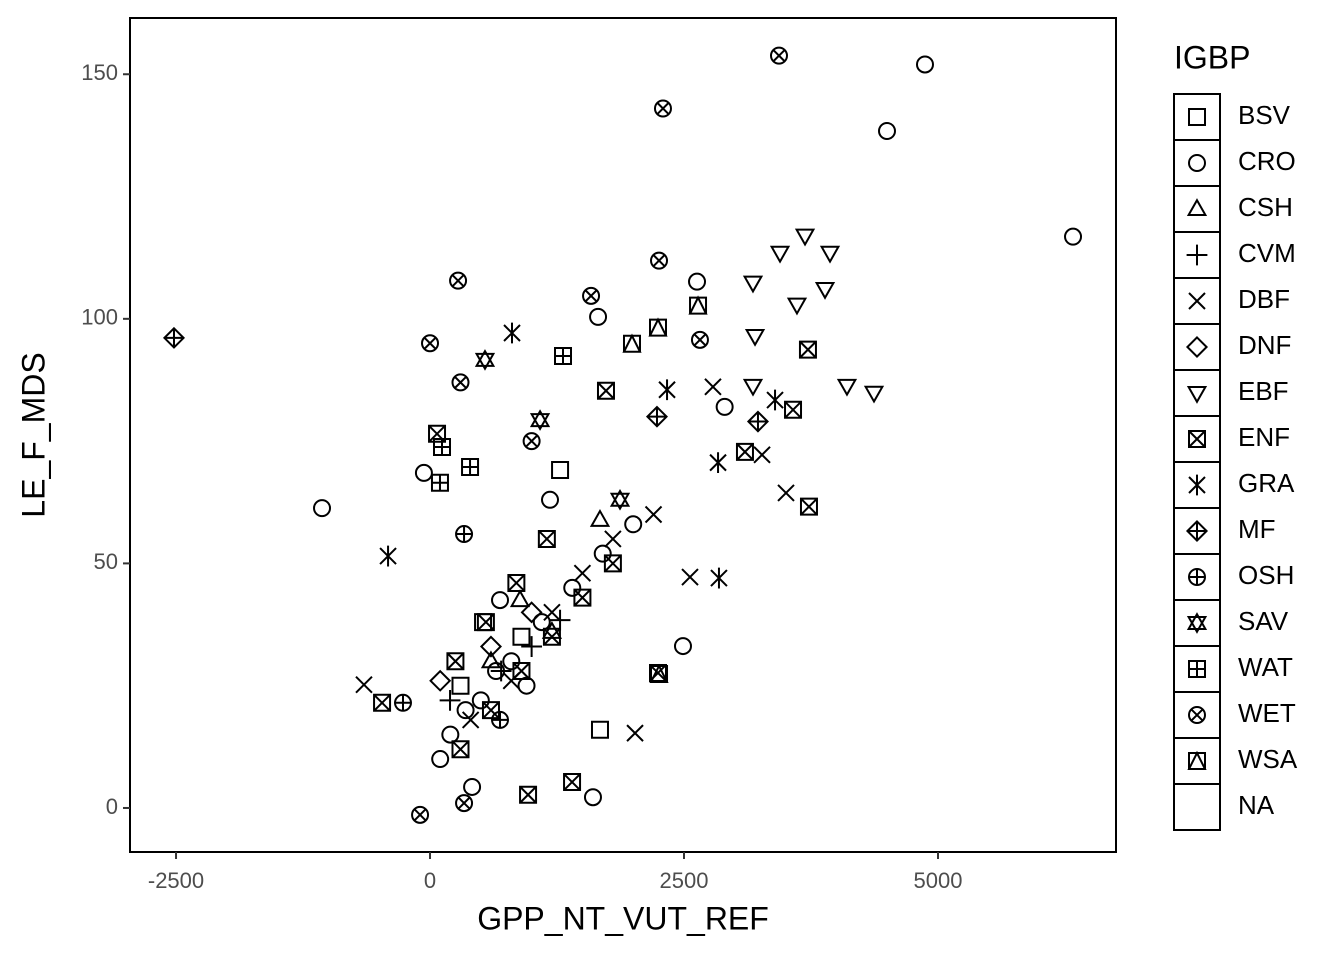 The width and height of the screenshot is (1344, 960). What do you see at coordinates (1232, 117) in the screenshot?
I see `legend-item: BSV` at bounding box center [1232, 117].